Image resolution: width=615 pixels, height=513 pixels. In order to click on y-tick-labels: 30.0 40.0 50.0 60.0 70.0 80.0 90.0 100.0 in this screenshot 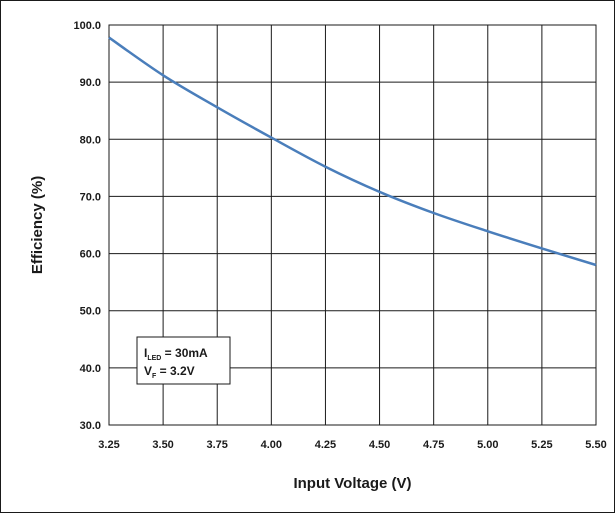, I will do `click(87, 226)`.